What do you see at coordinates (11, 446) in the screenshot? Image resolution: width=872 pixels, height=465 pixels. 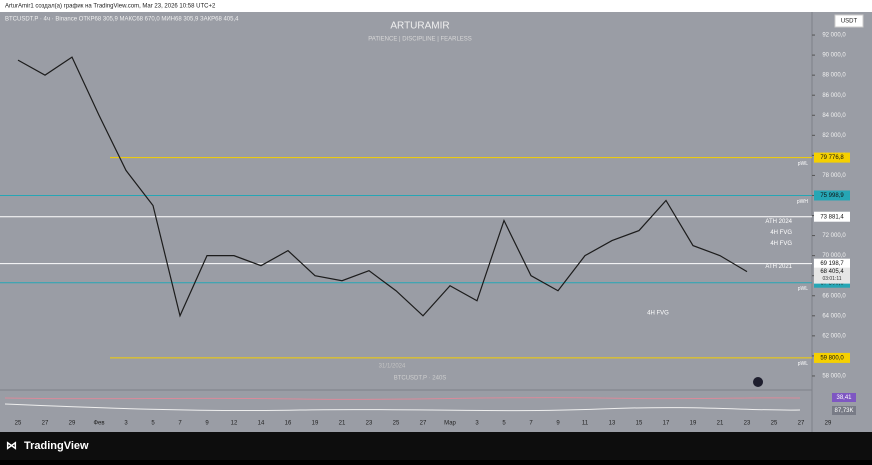 I see `logo: ⋈` at bounding box center [11, 446].